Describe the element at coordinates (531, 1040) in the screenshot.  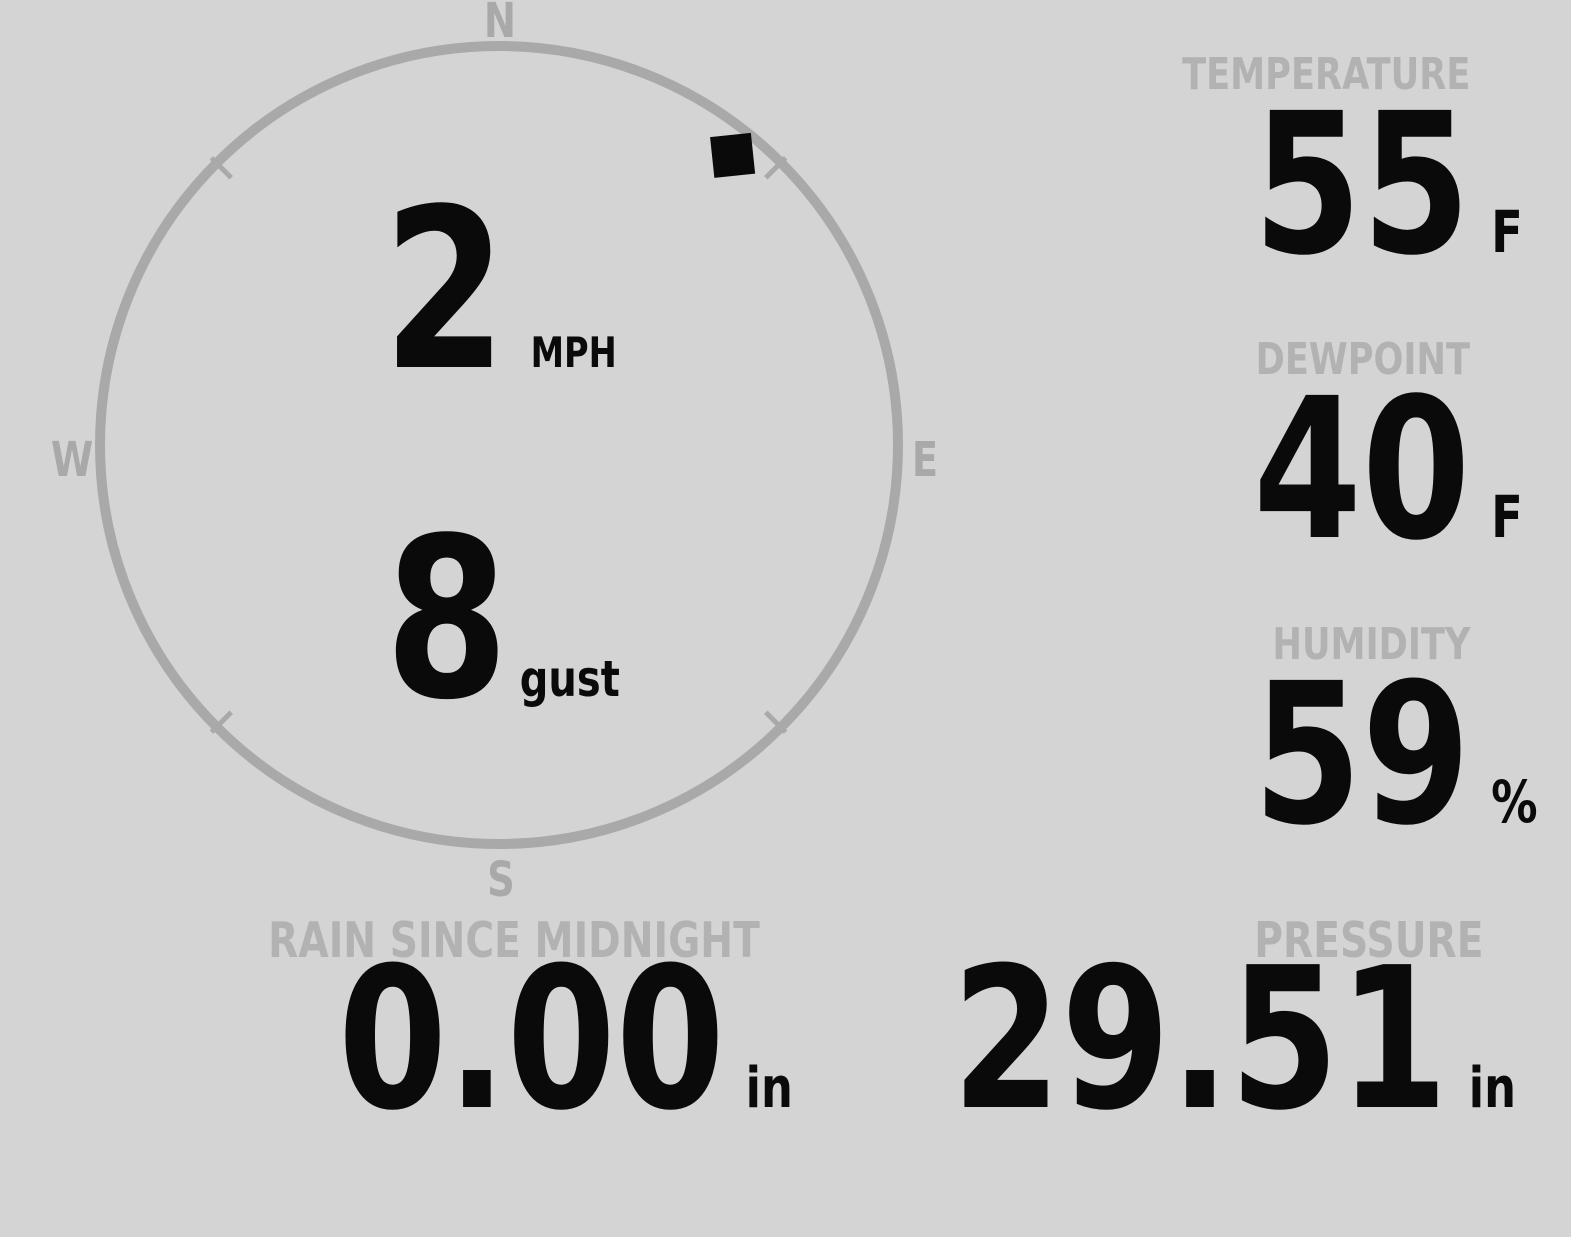
I see `rain-value: 0.00` at that location.